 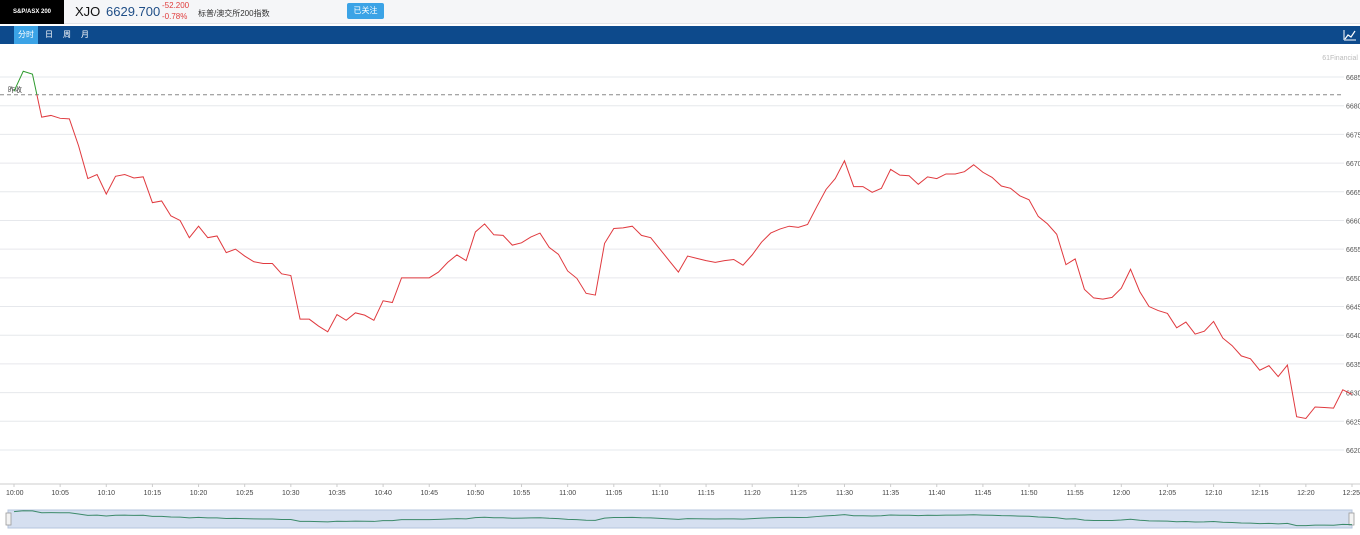 I want to click on x-tick-label: 11:20, so click(x=752, y=493).